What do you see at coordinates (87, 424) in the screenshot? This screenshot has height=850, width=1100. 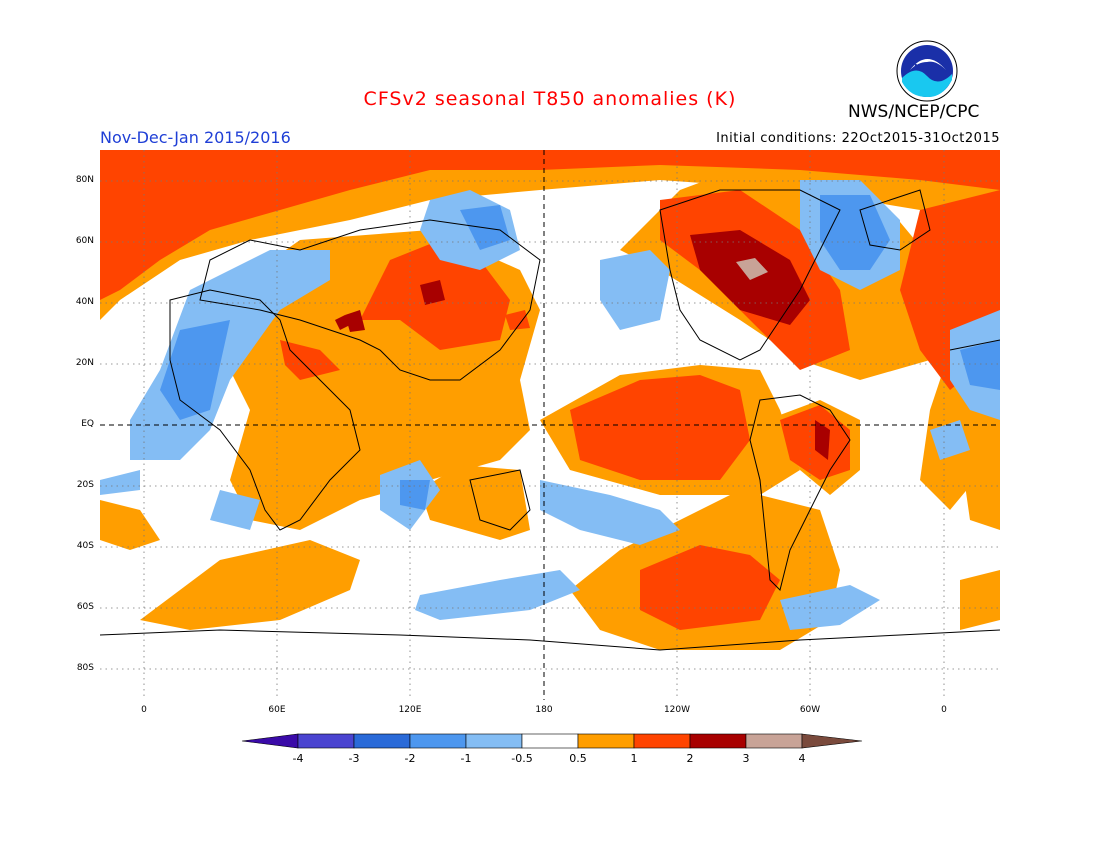 I see `lat-label: EQ` at bounding box center [87, 424].